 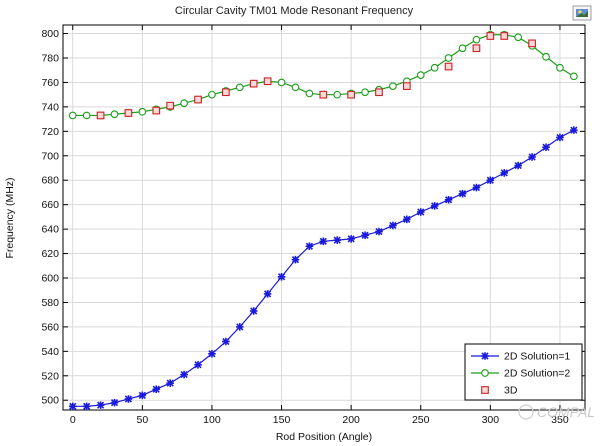 I want to click on x-tick-label: 250, so click(x=421, y=420).